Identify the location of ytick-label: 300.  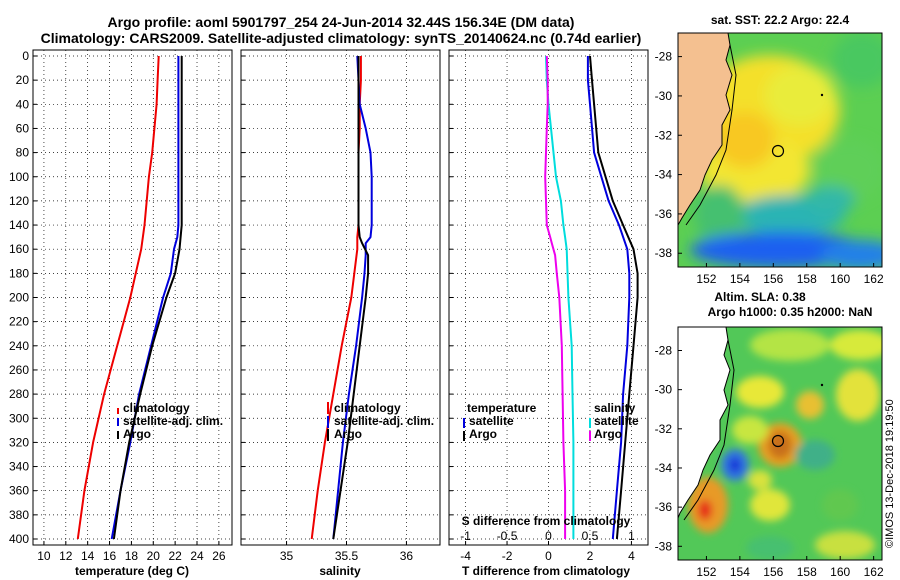
(19, 418).